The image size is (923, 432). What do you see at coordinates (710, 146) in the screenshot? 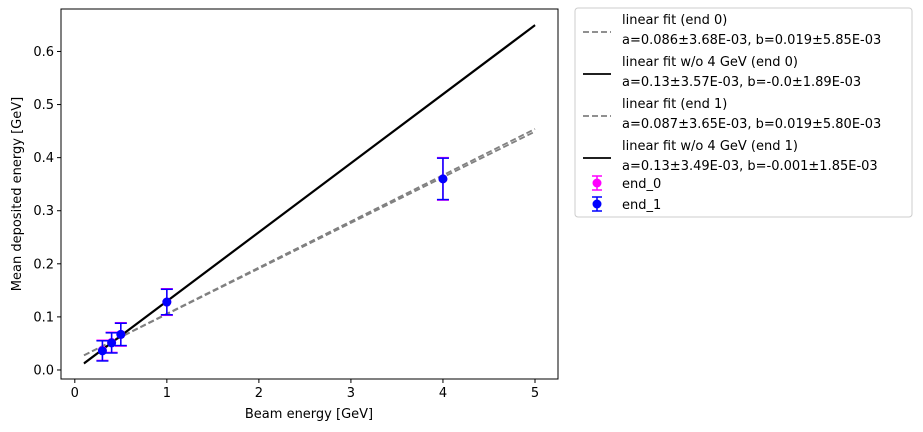
I see `legend-label: linear fit w/o 4 GeV (end 1)` at bounding box center [710, 146].